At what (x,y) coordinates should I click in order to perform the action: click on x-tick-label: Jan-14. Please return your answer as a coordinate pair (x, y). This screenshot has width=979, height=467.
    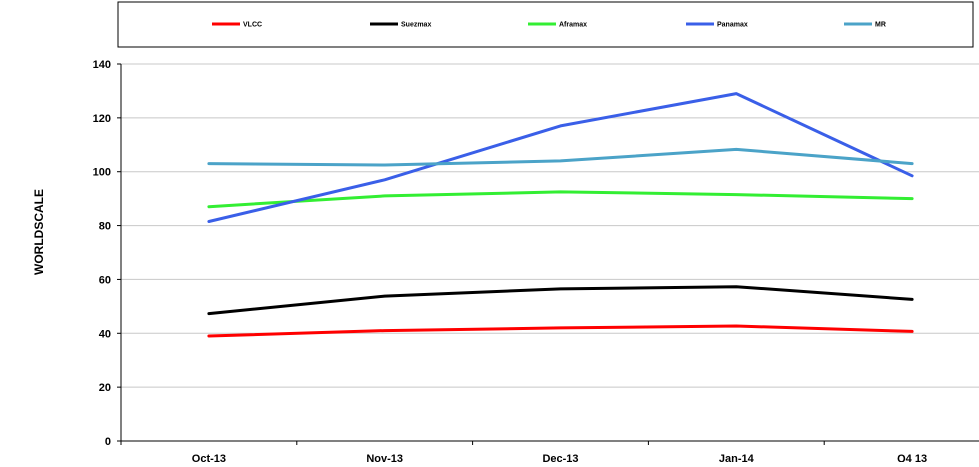
    Looking at the image, I should click on (737, 457).